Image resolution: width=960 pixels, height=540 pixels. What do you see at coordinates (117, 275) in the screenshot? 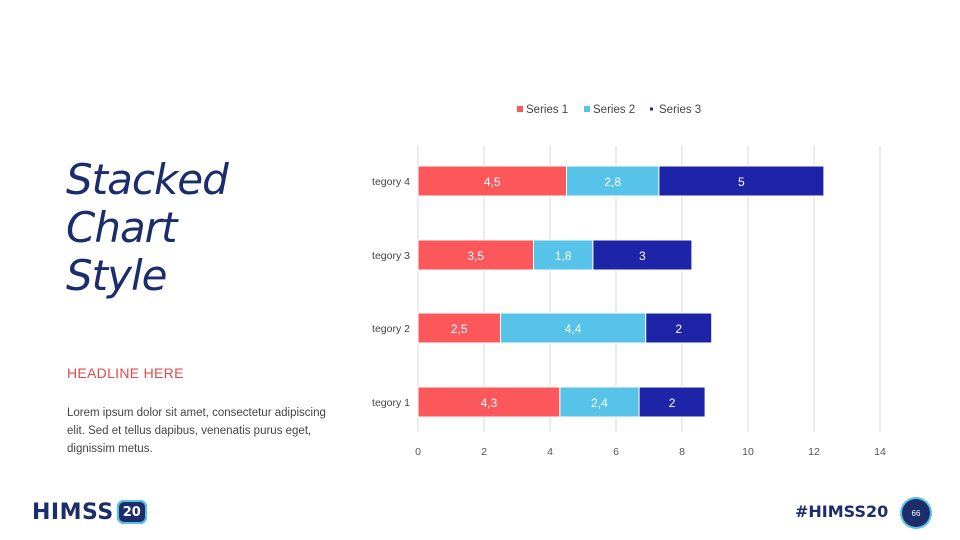
I see `title-line-3: Style` at bounding box center [117, 275].